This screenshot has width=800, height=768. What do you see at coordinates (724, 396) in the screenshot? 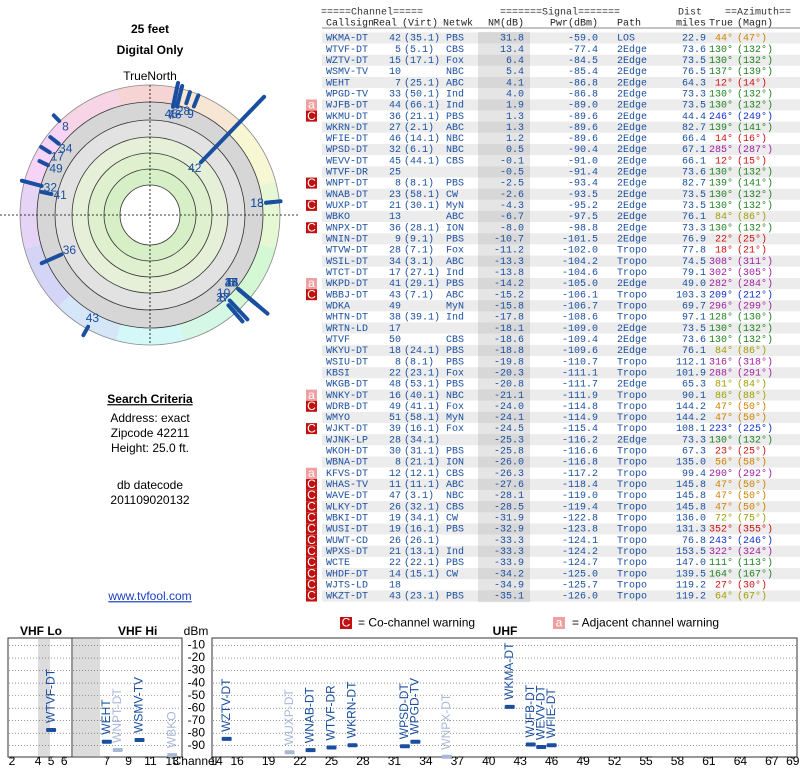
I see `cell: 86°` at bounding box center [724, 396].